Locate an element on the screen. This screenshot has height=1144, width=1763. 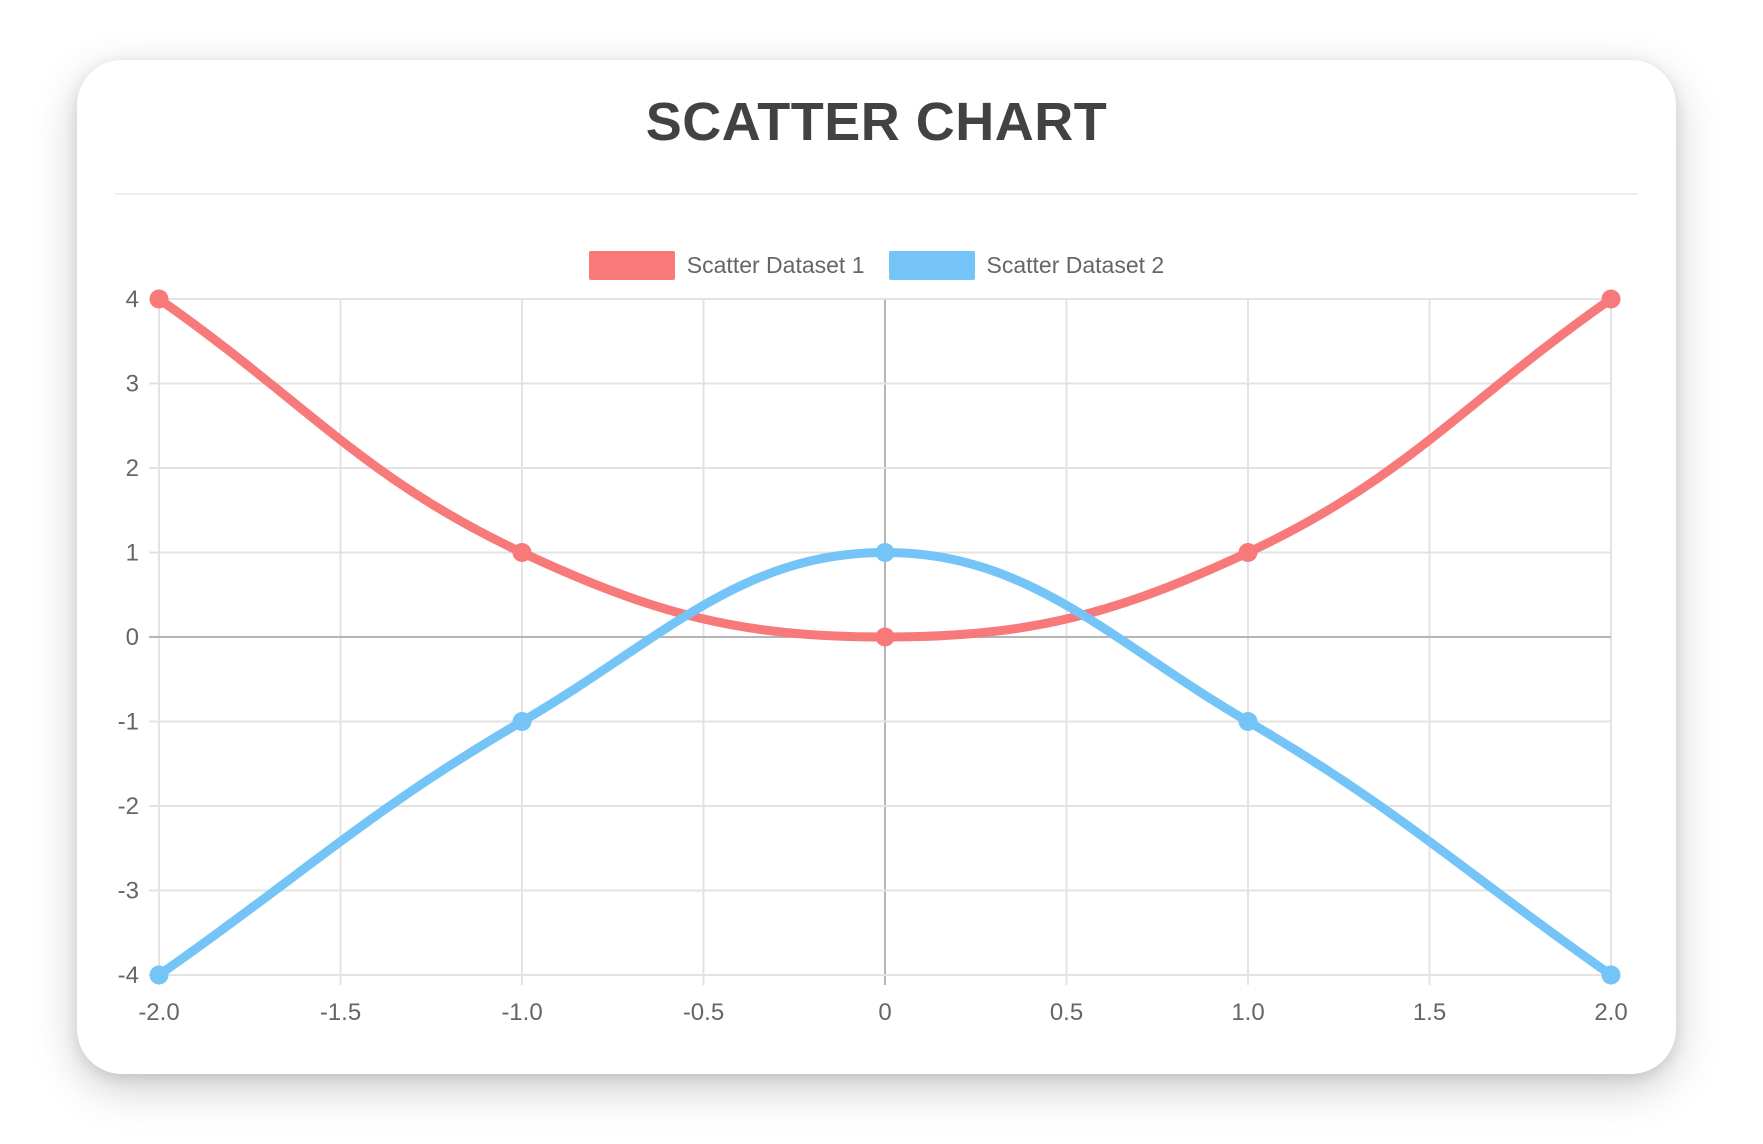
y-tick-label: -1 is located at coordinates (128, 722).